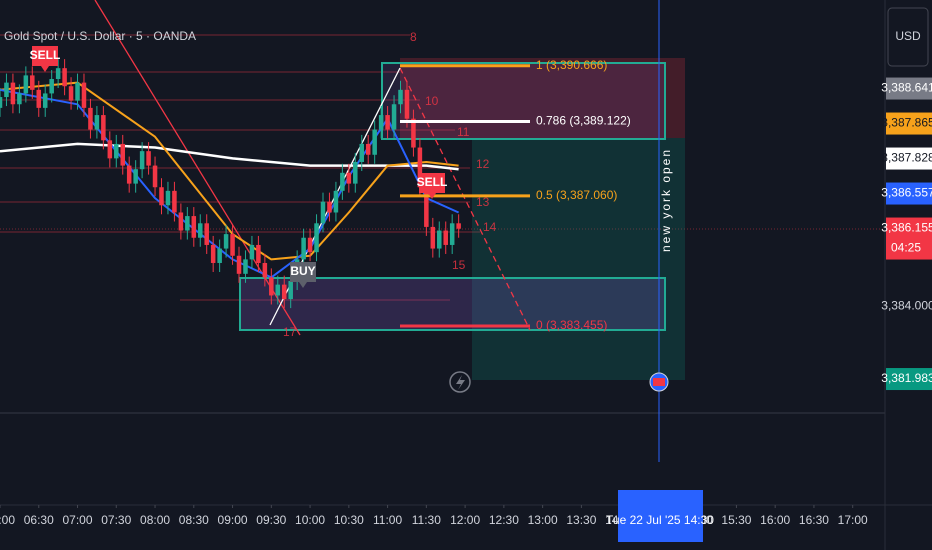 Image resolution: width=932 pixels, height=550 pixels. I want to click on fib-label: 0.5 (3,387.060), so click(576, 195).